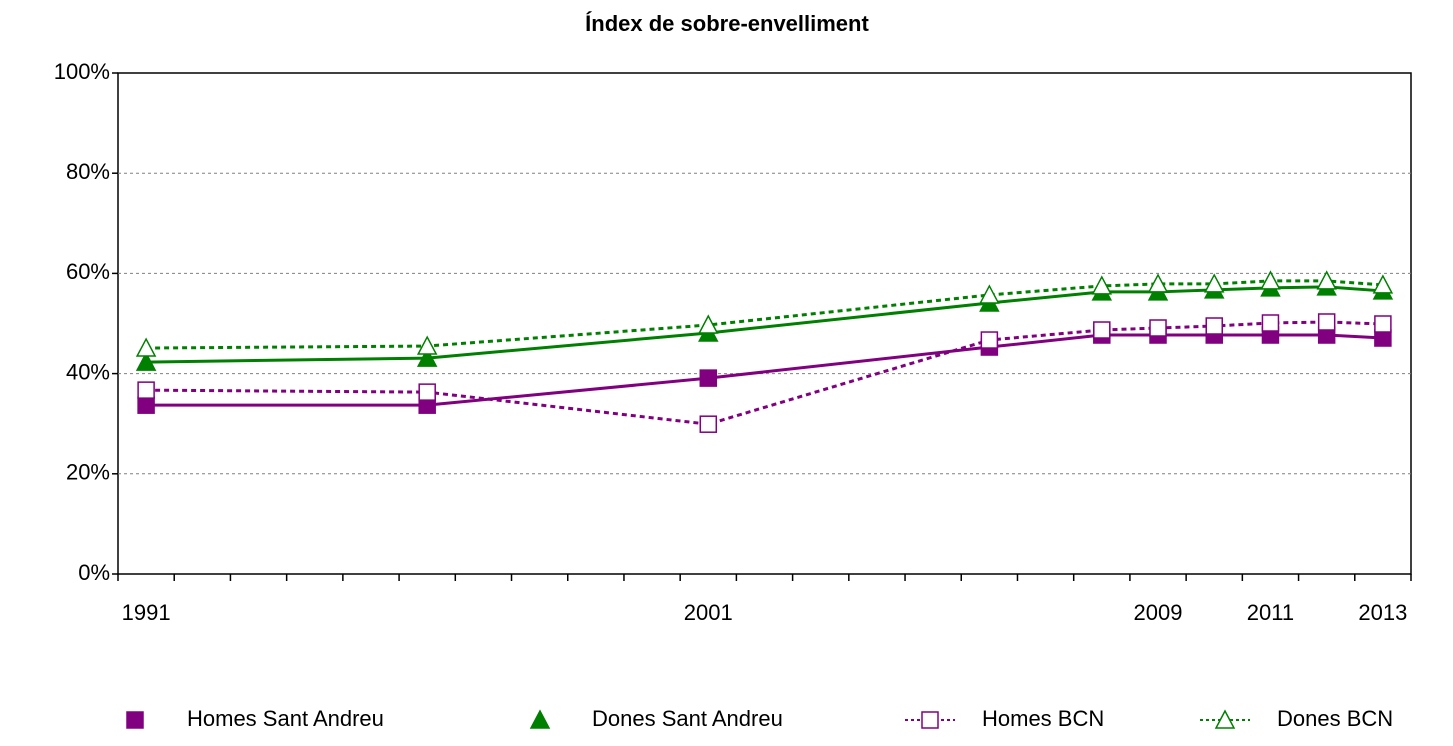  I want to click on x-tick-label: 2011, so click(1270, 612).